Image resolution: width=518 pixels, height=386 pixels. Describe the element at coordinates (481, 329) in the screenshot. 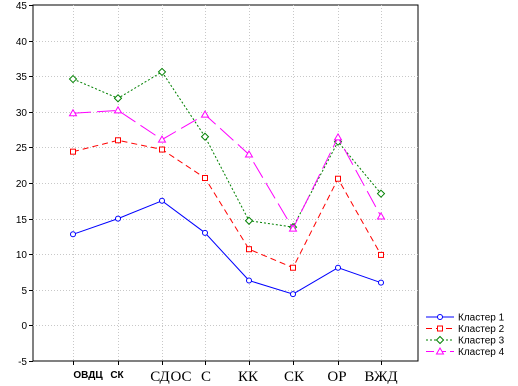

I see `legend-label: Кластер 2` at that location.